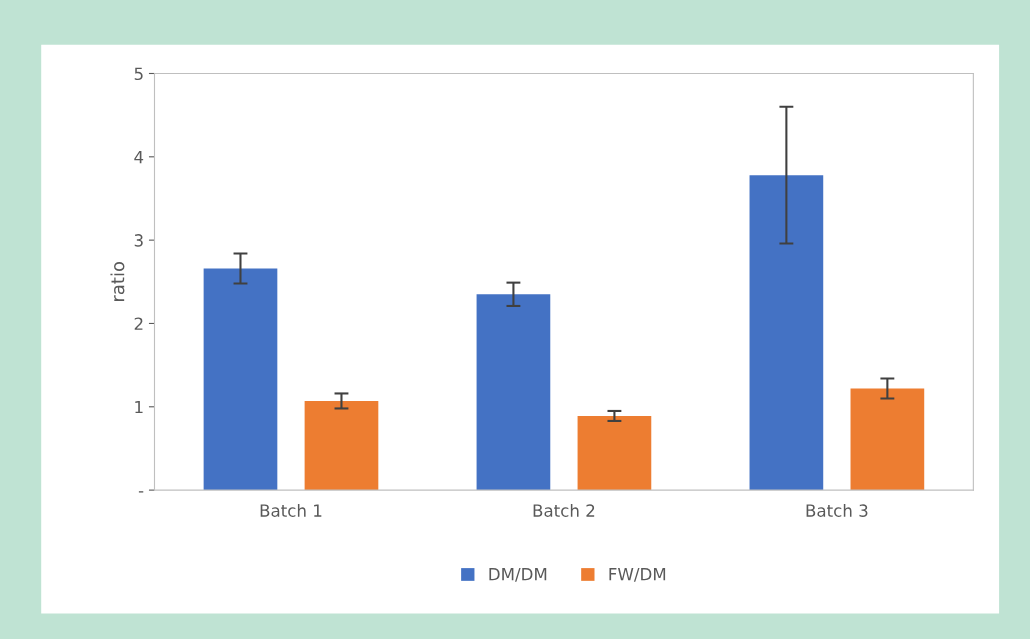  I want to click on y-tick-label: -, so click(141, 492).